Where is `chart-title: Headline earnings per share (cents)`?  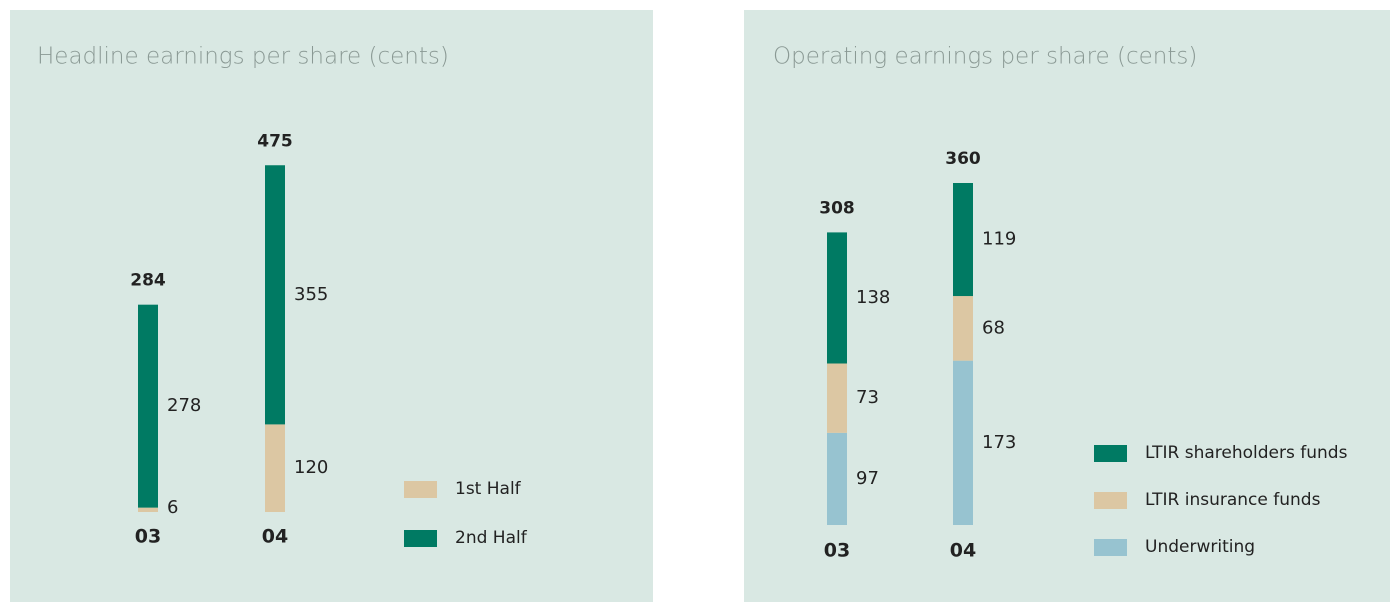 chart-title: Headline earnings per share (cents) is located at coordinates (243, 57).